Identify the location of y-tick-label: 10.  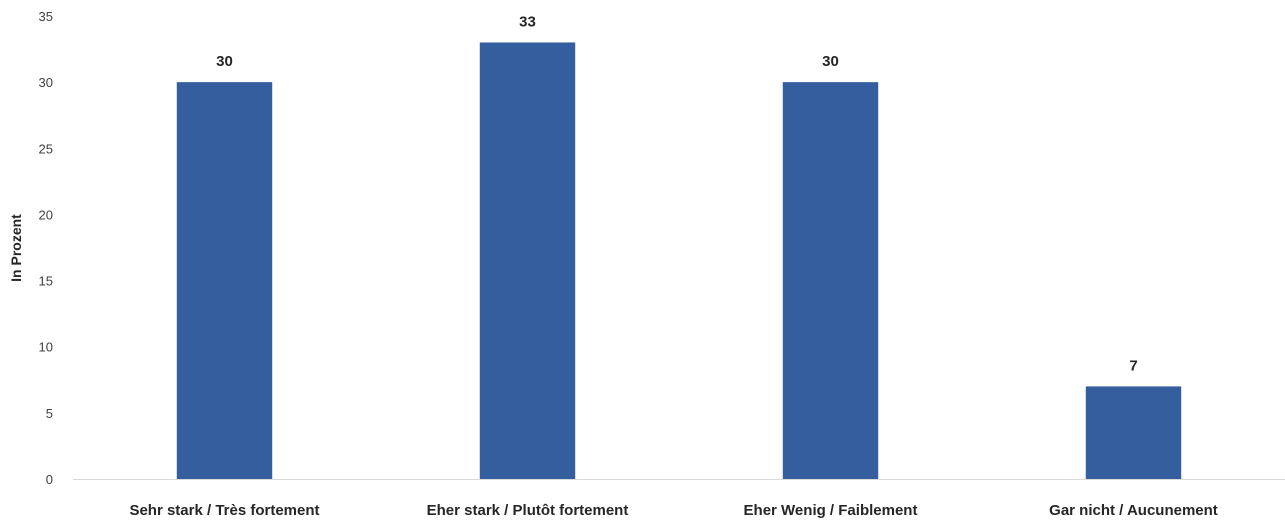
(46, 347).